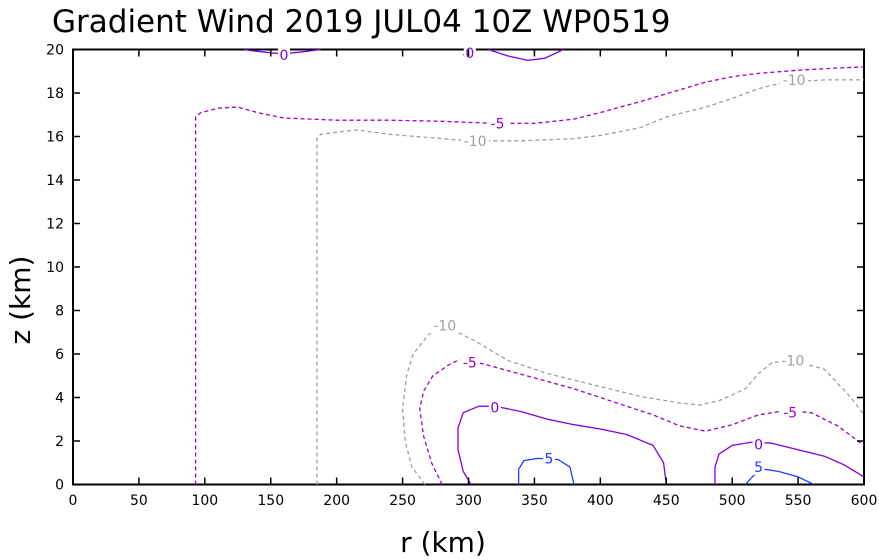 The image size is (879, 560). Describe the element at coordinates (443, 542) in the screenshot. I see `x-axis-label: r (km)` at that location.